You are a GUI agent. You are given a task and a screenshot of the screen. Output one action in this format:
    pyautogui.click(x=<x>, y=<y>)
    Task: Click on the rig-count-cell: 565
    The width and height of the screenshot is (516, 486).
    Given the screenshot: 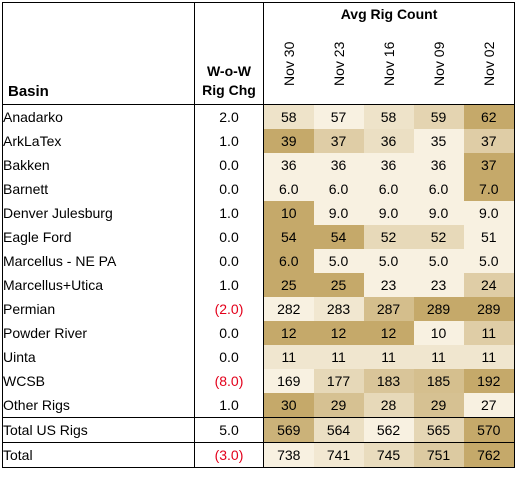 What is the action you would take?
    pyautogui.click(x=438, y=430)
    